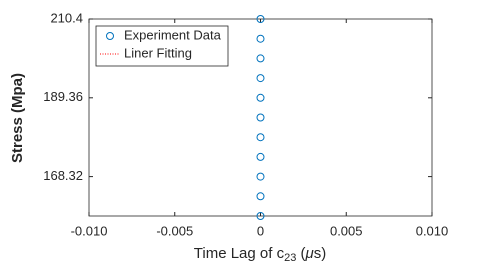 The image size is (485, 270). Describe the element at coordinates (66, 17) in the screenshot. I see `y-tick-label: 210.4` at that location.